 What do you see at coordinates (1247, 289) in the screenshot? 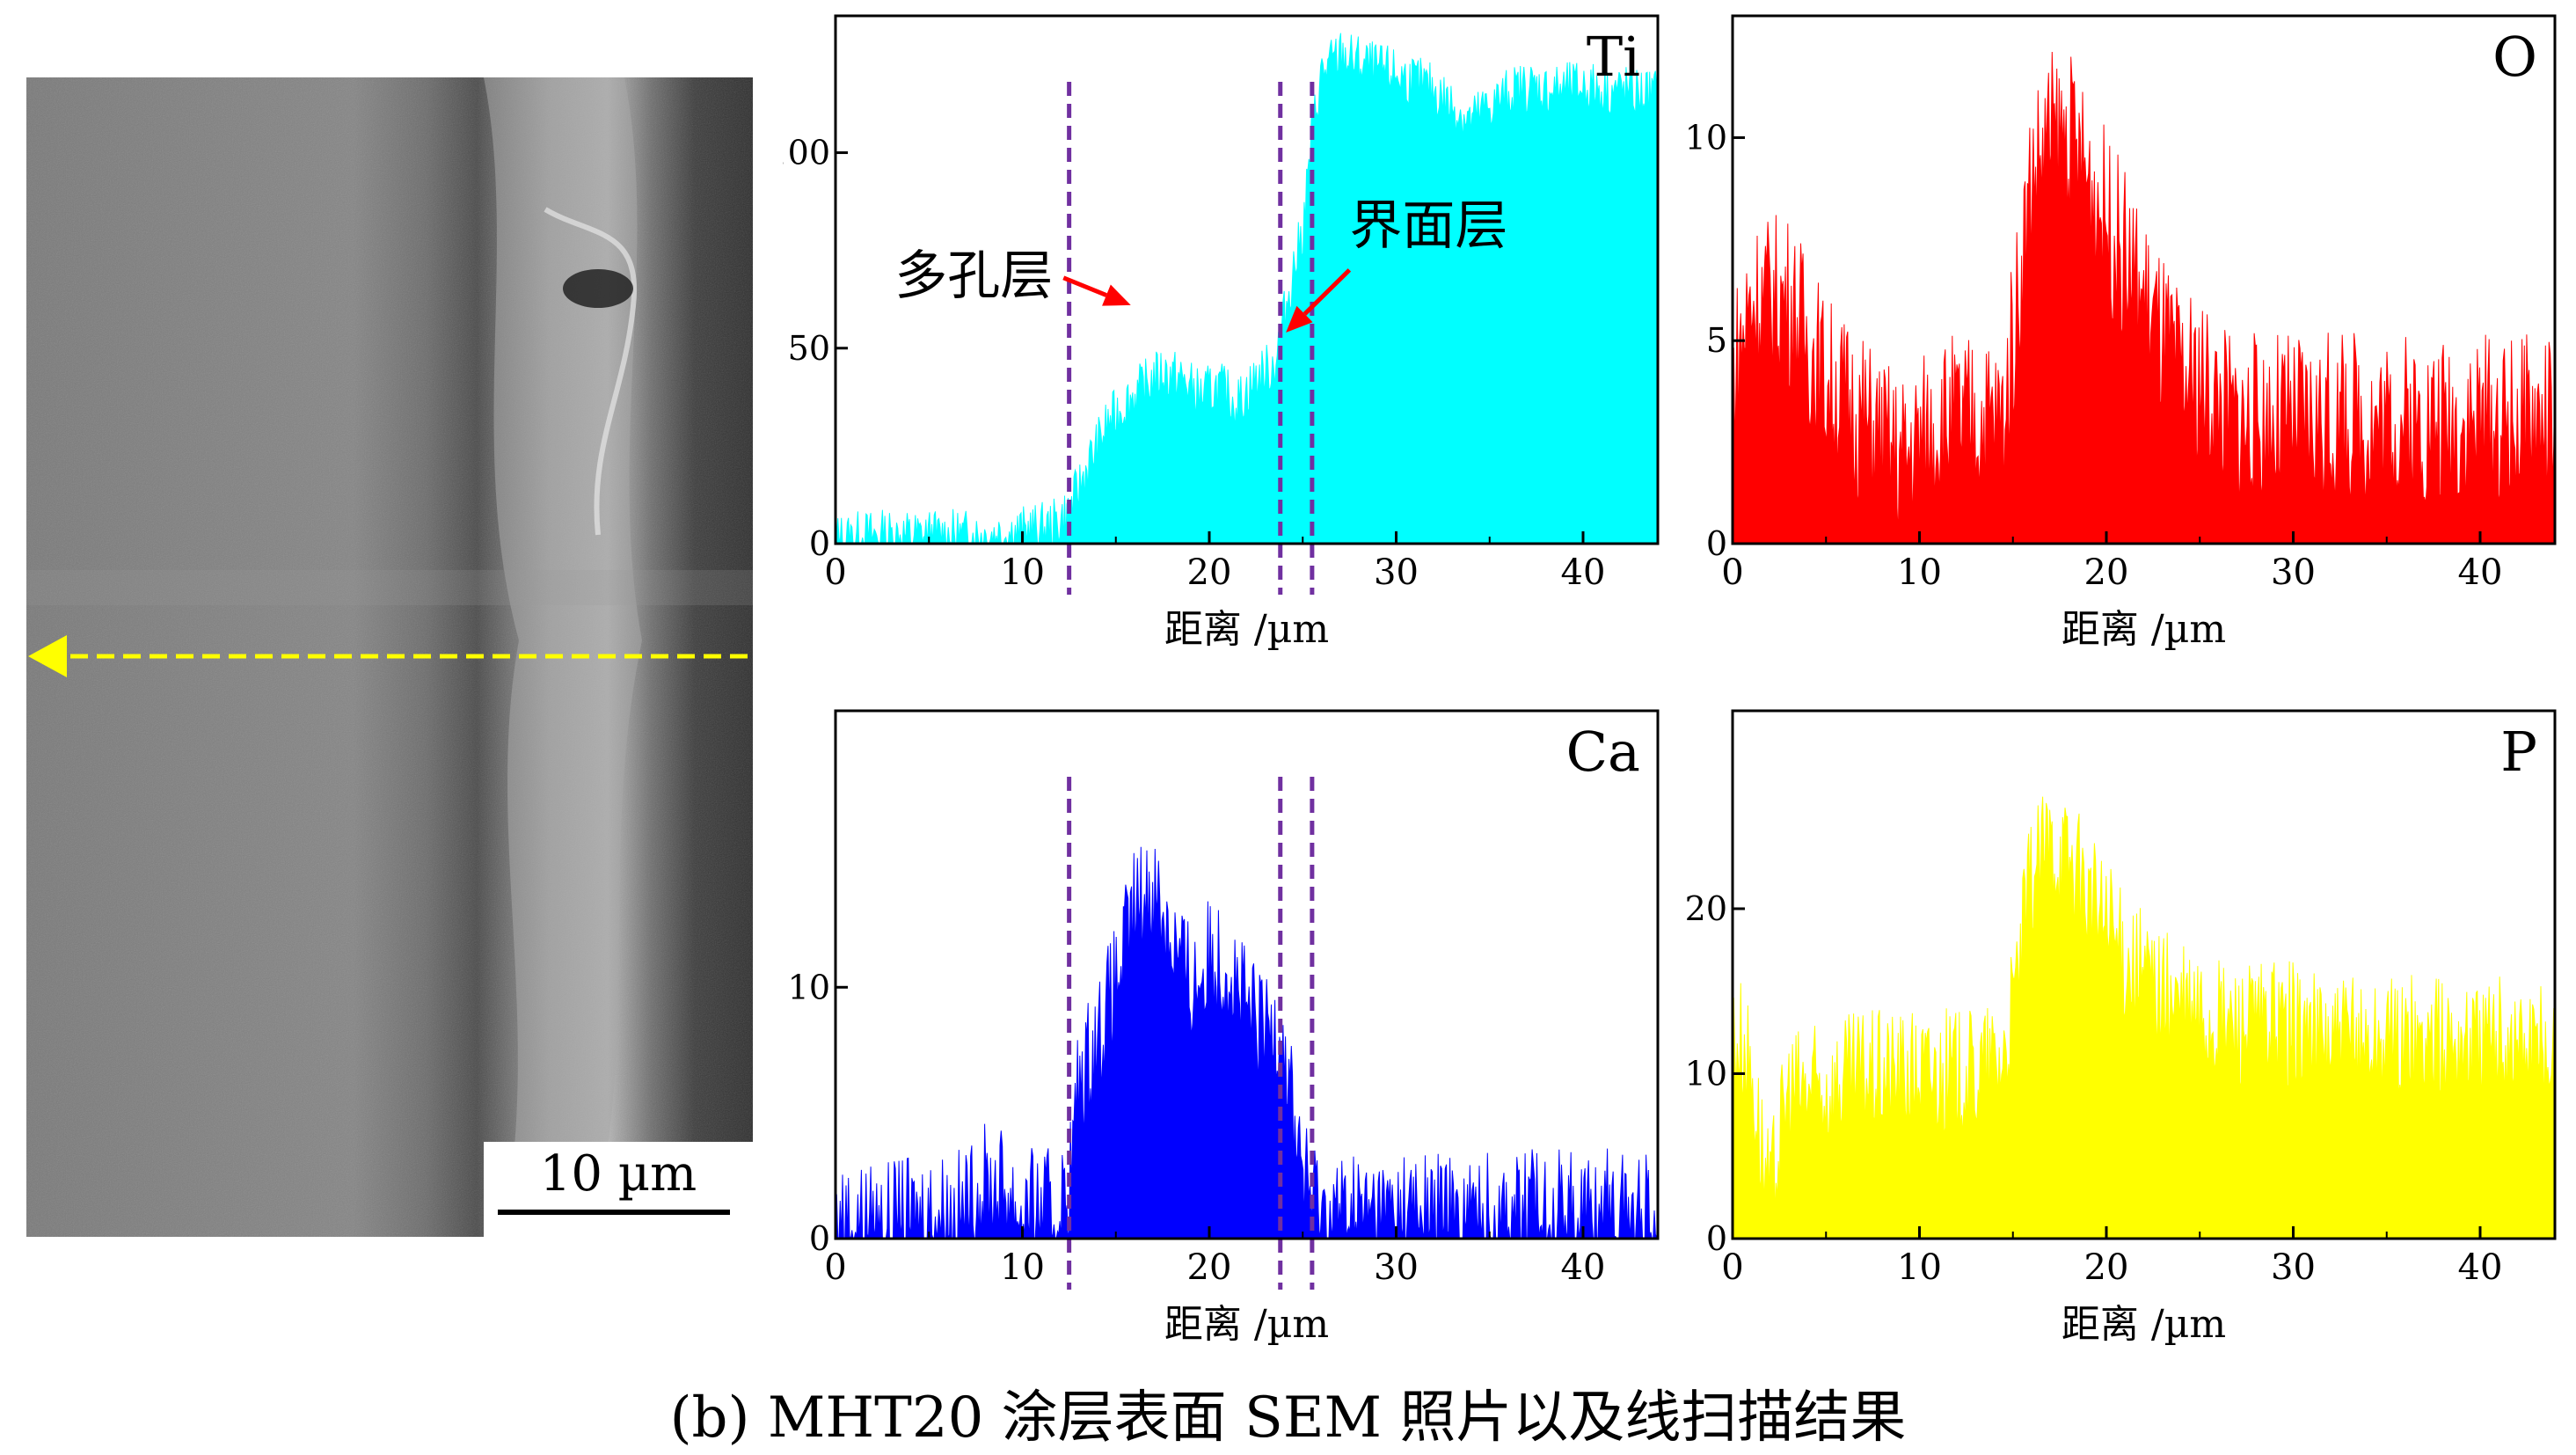
I see `data-series-ti` at bounding box center [1247, 289].